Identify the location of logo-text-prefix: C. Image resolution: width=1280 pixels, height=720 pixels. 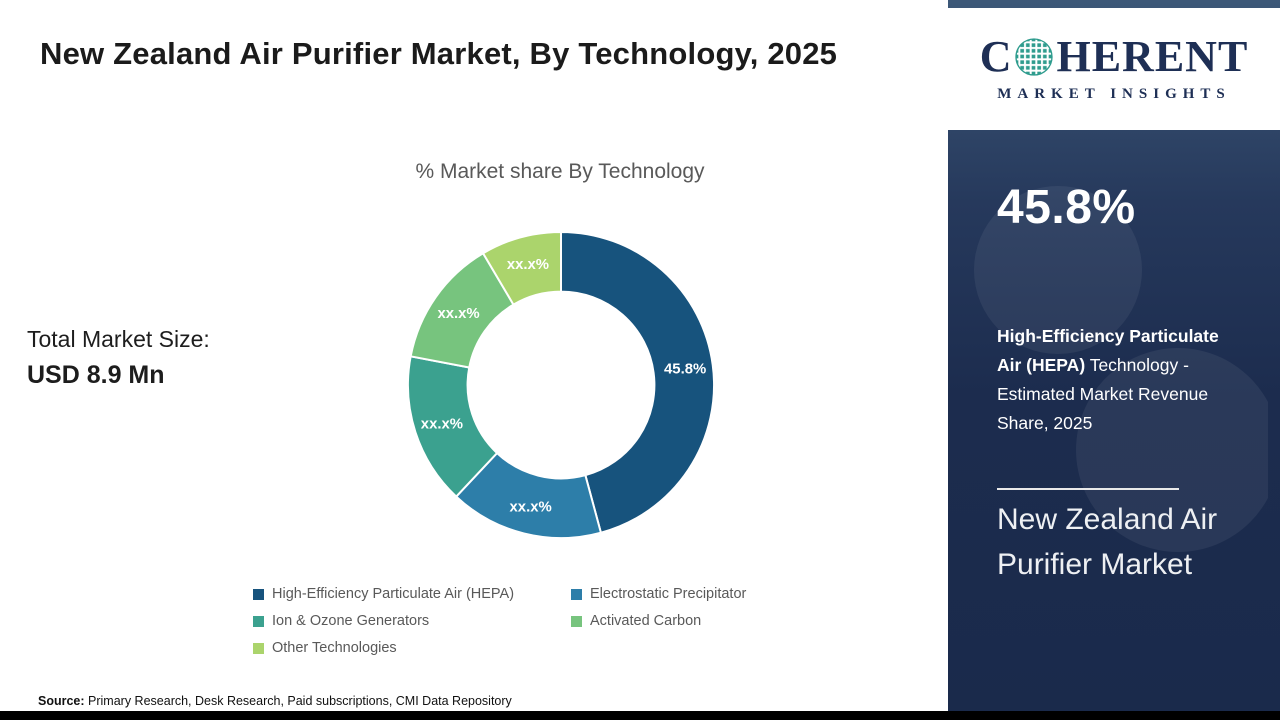
(996, 56).